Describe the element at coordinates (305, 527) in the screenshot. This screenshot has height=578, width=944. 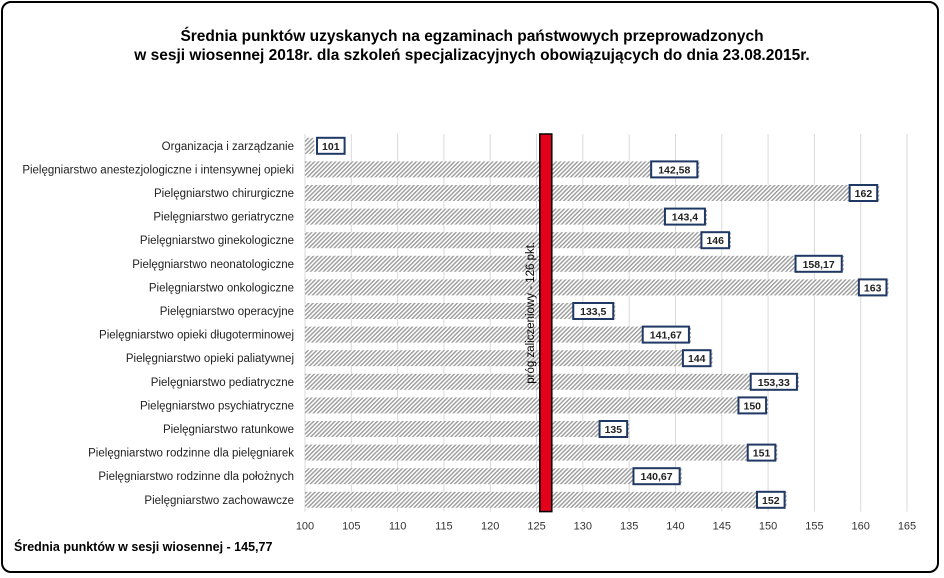
I see `x-tick-label: 100` at that location.